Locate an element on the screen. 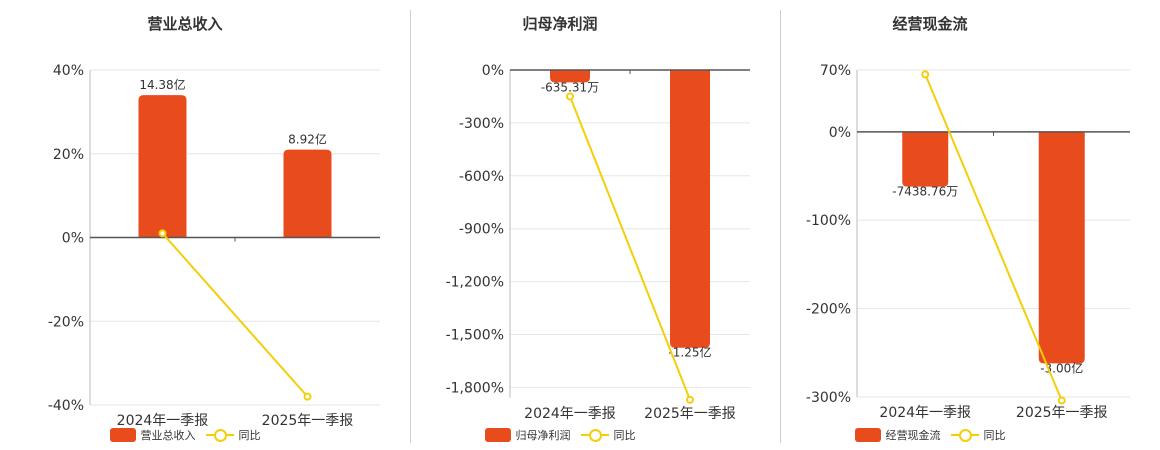 This screenshot has width=1160, height=450. legend: 营业总收入 同比 is located at coordinates (185, 435).